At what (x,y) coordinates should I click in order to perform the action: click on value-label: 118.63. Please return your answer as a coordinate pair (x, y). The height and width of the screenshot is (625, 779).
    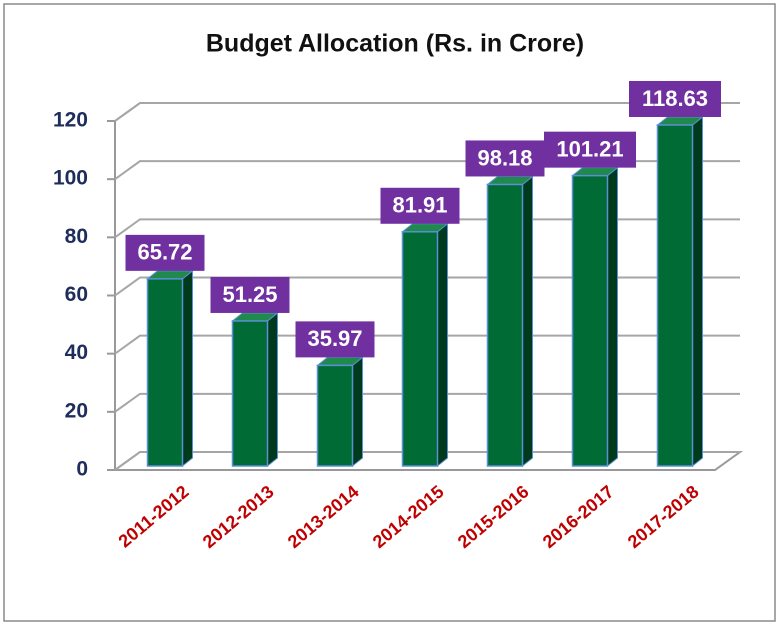
    Looking at the image, I should click on (675, 98).